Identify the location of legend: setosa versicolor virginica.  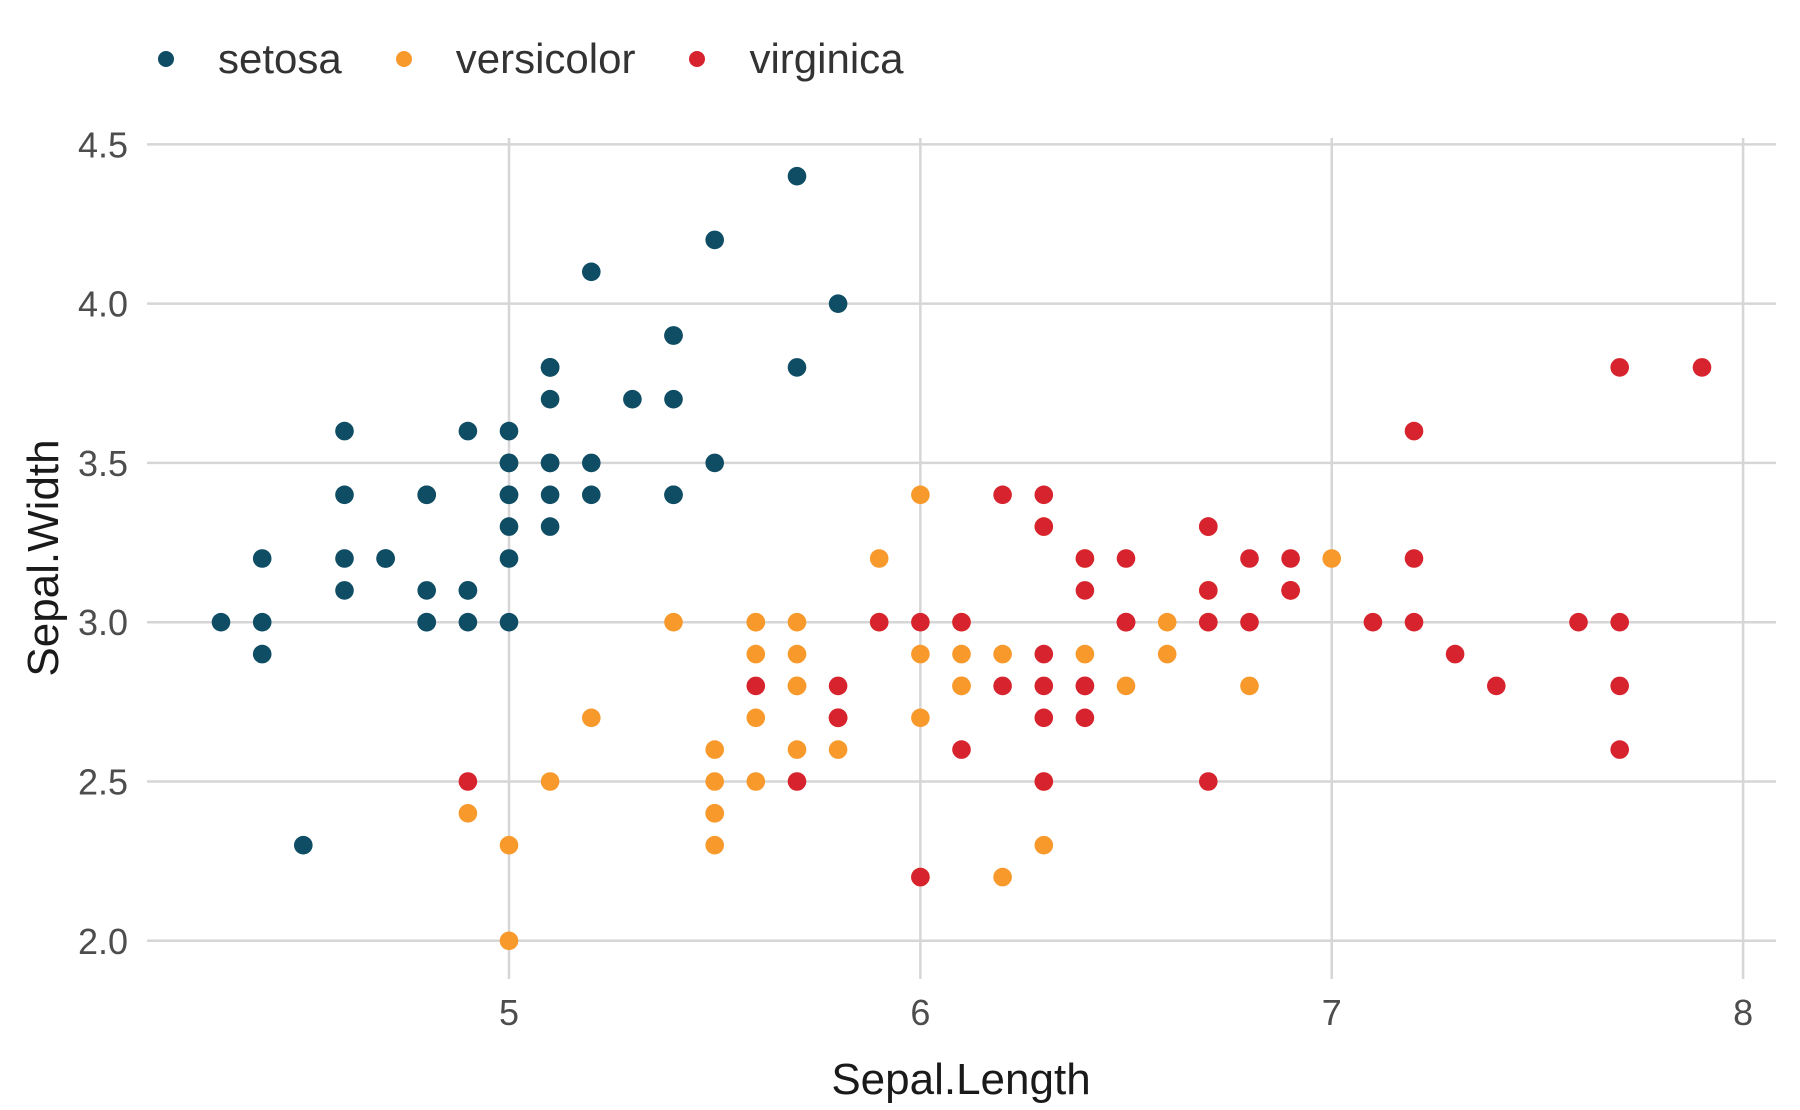
(531, 59).